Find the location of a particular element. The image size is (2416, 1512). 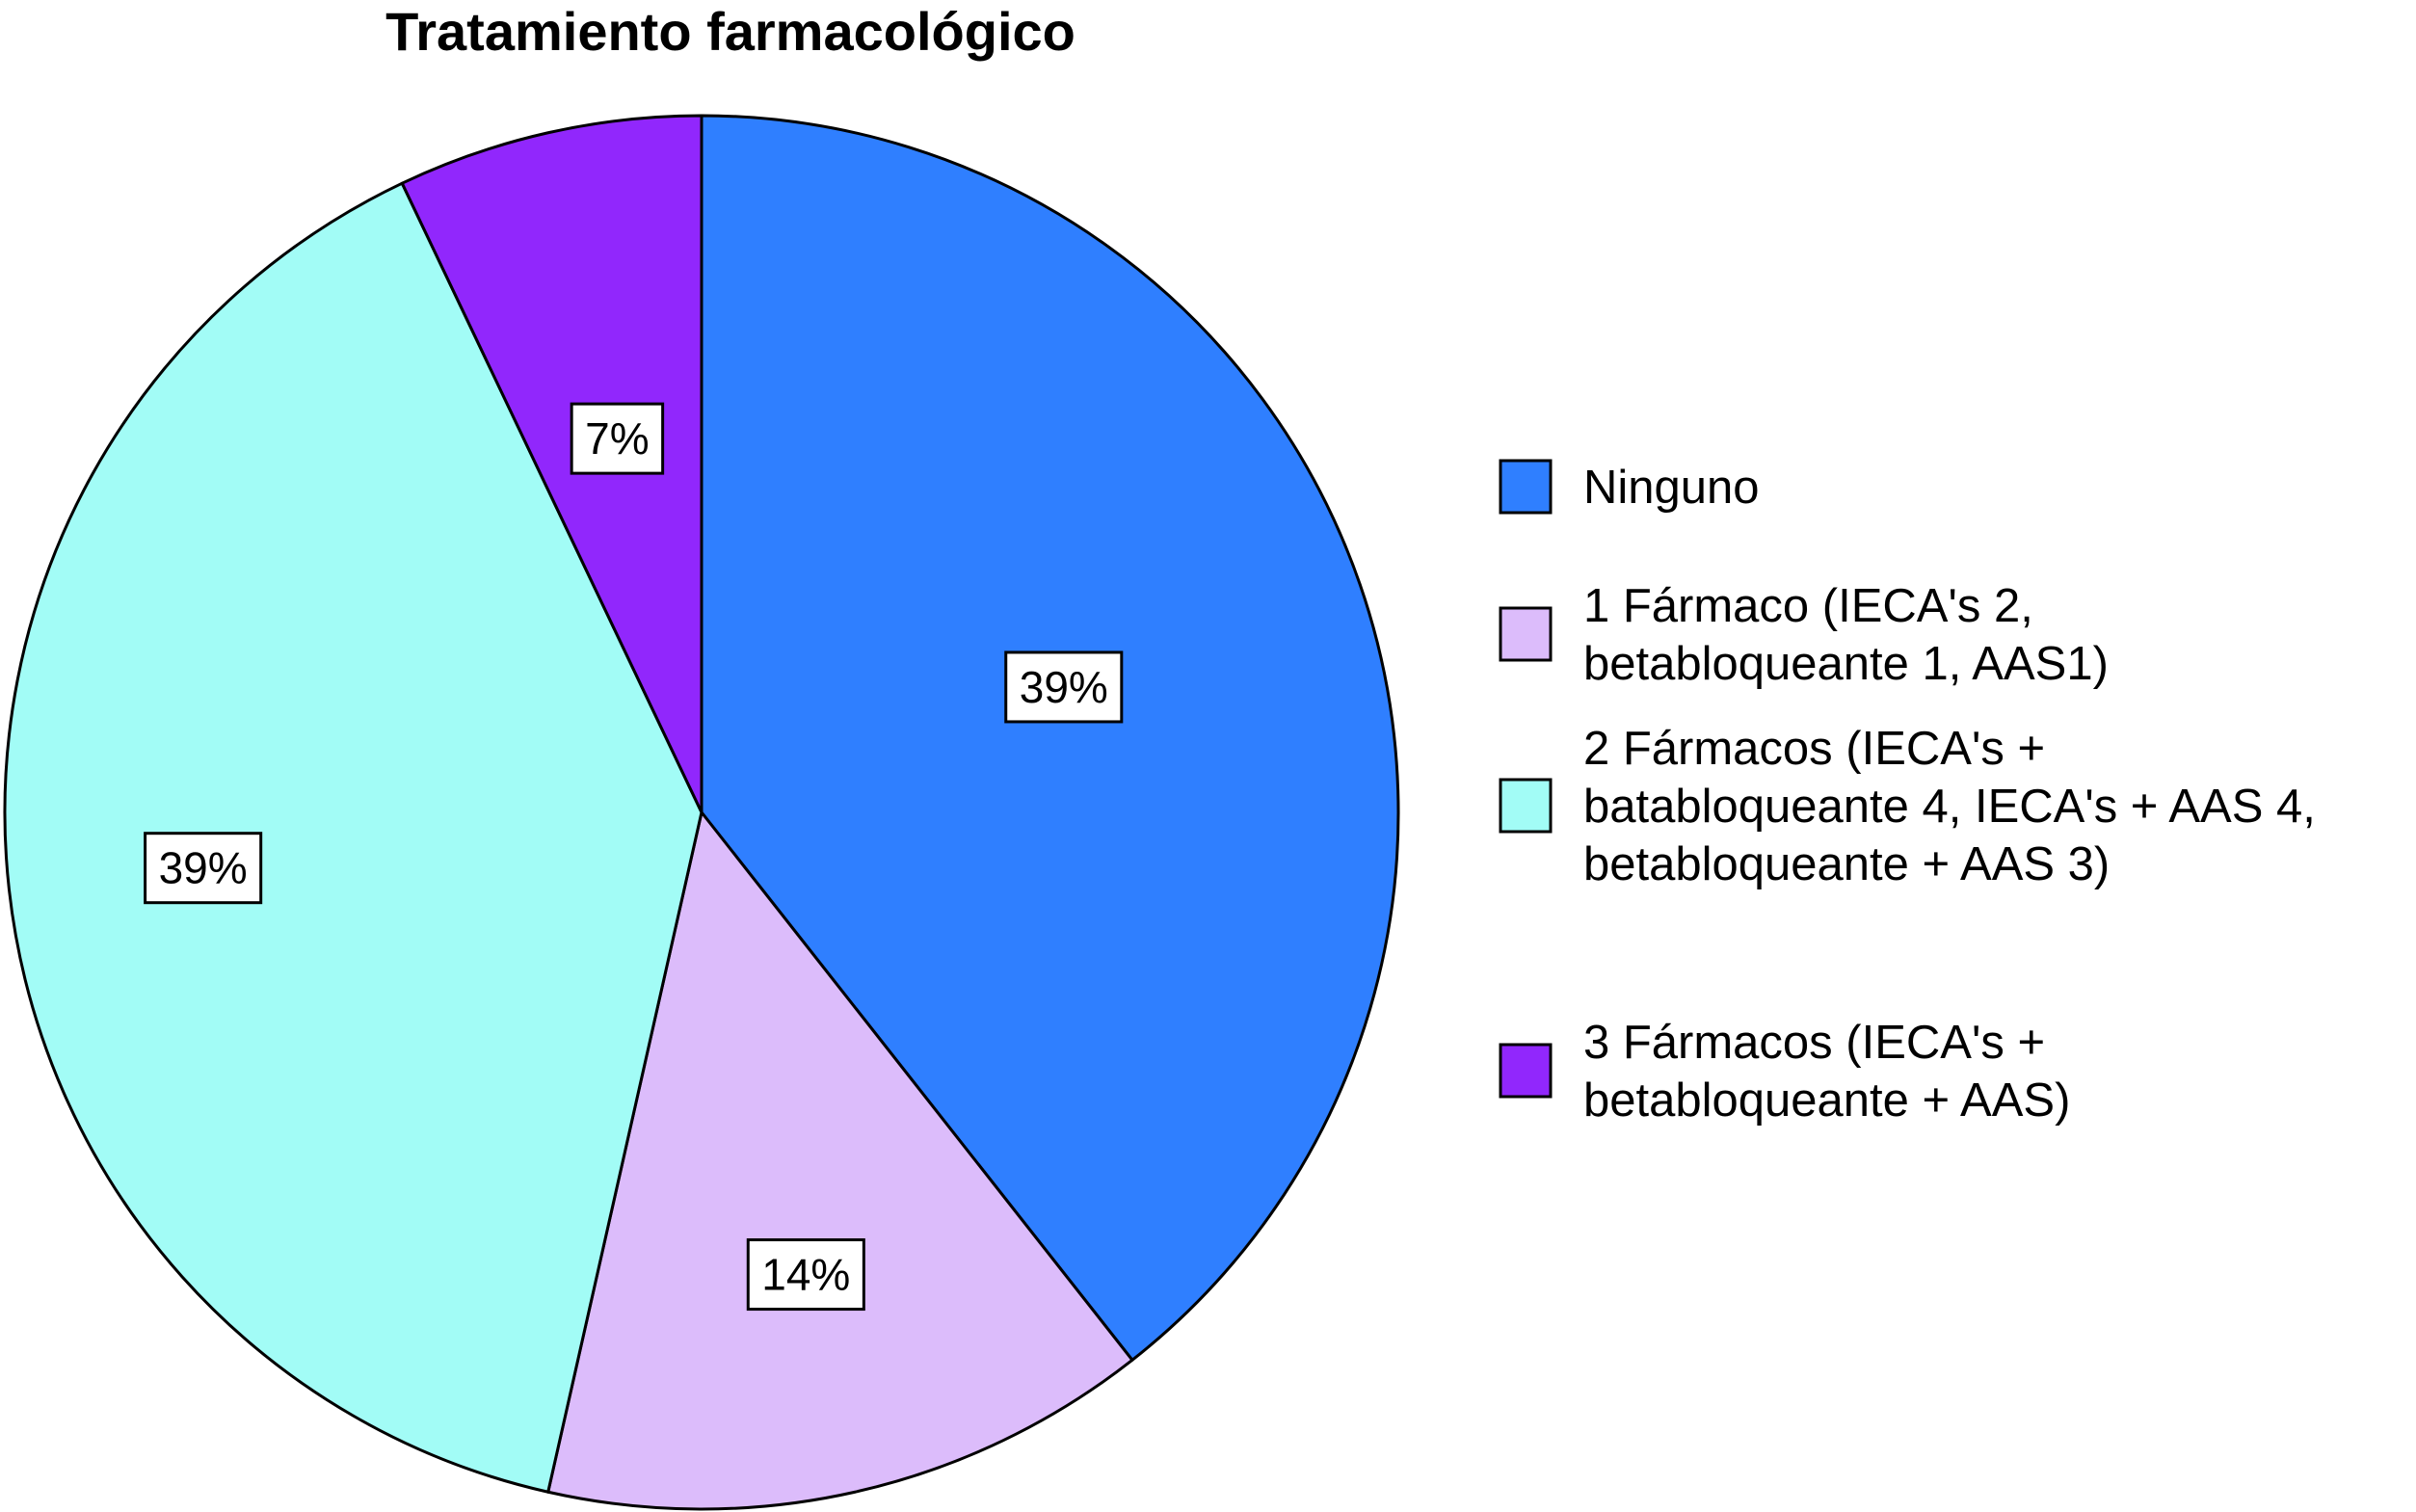

slice-value-text: 7% is located at coordinates (617, 439).